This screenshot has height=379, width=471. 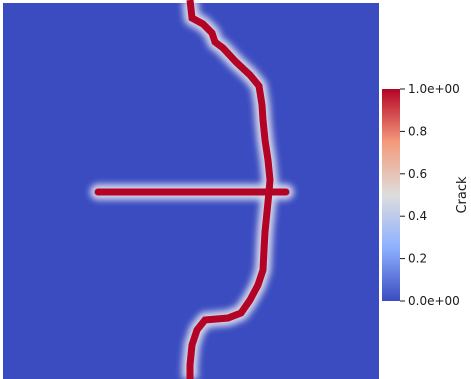 I want to click on colorbar-tick-label: 0.8, so click(x=417, y=131).